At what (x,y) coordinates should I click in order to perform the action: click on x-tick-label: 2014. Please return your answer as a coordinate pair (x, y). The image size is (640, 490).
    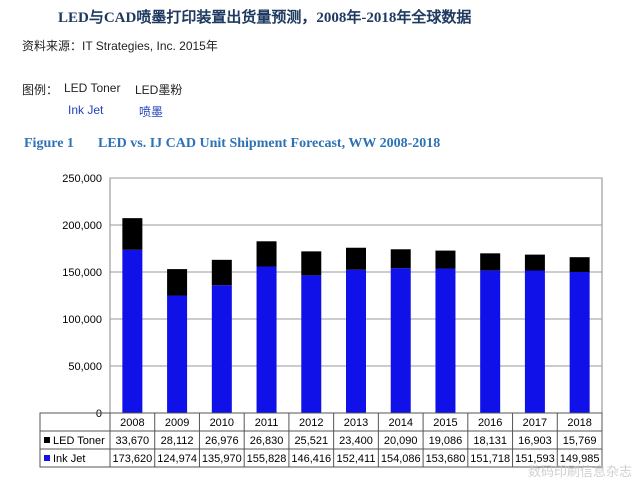
    Looking at the image, I should click on (400, 423).